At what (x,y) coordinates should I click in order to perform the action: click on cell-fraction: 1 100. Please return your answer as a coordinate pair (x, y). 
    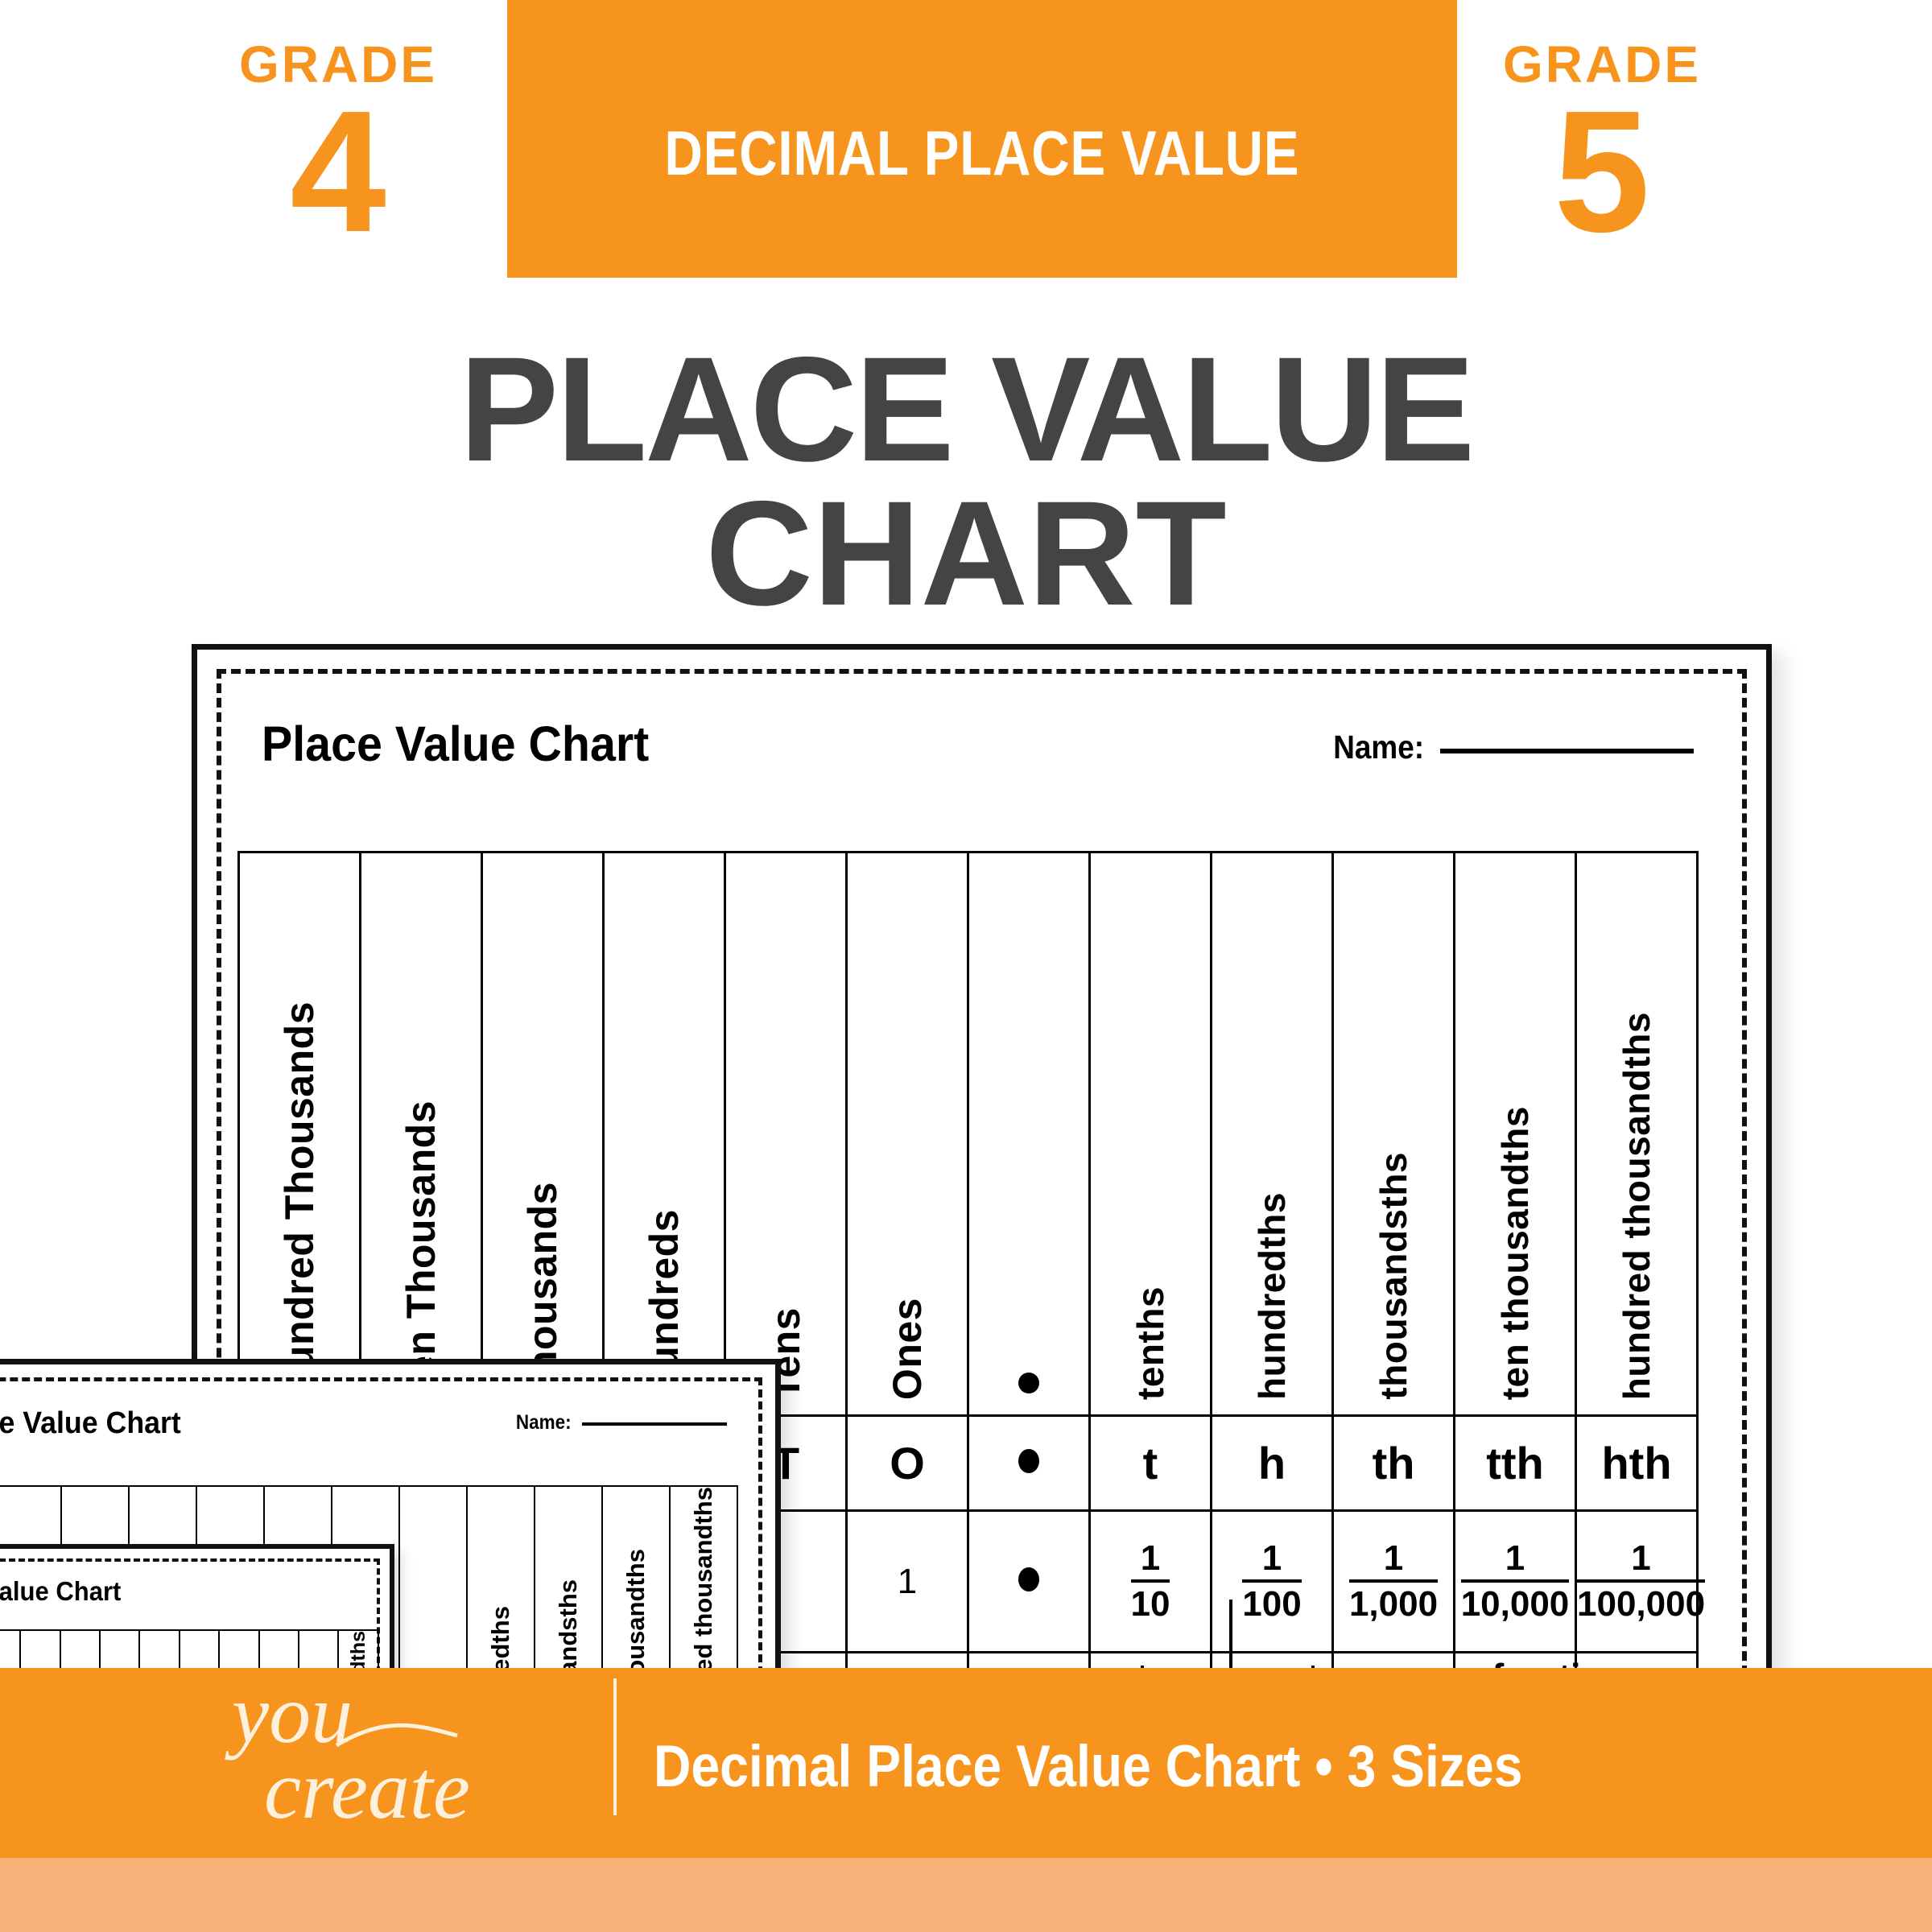
    Looking at the image, I should click on (1272, 1581).